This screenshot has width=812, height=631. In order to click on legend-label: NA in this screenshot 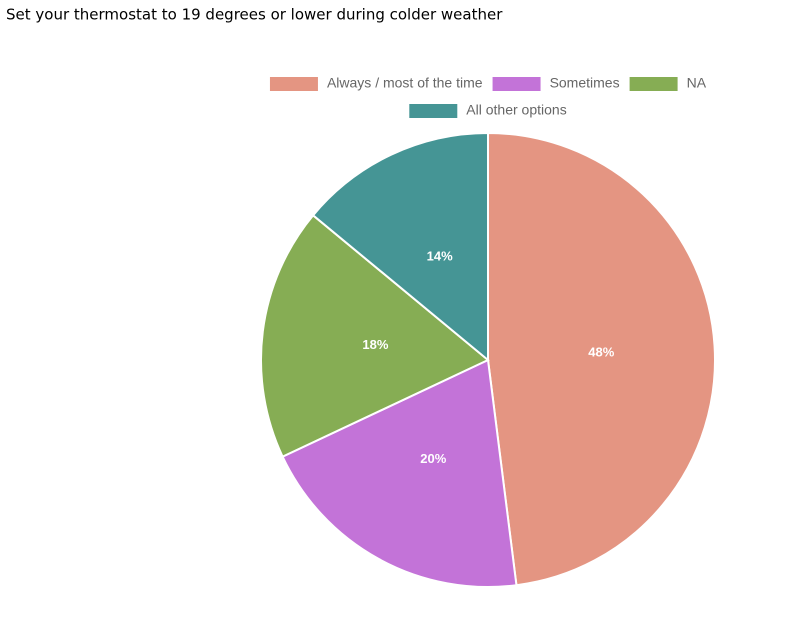, I will do `click(697, 83)`.